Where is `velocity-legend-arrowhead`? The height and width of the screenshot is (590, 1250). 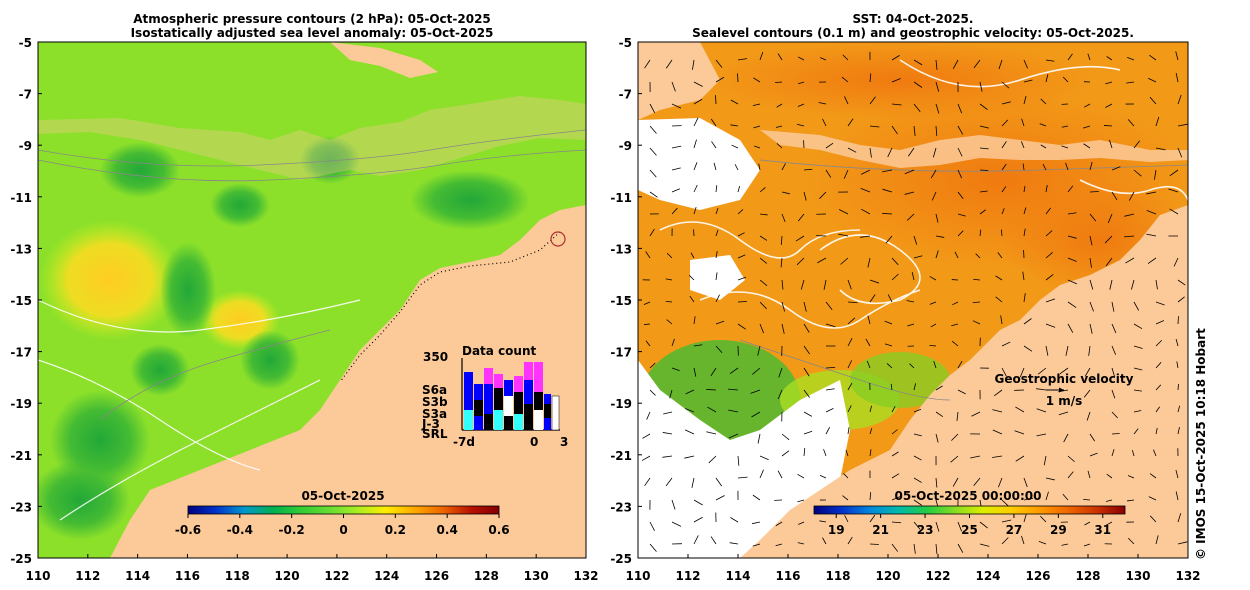
velocity-legend-arrowhead is located at coordinates (1061, 390).